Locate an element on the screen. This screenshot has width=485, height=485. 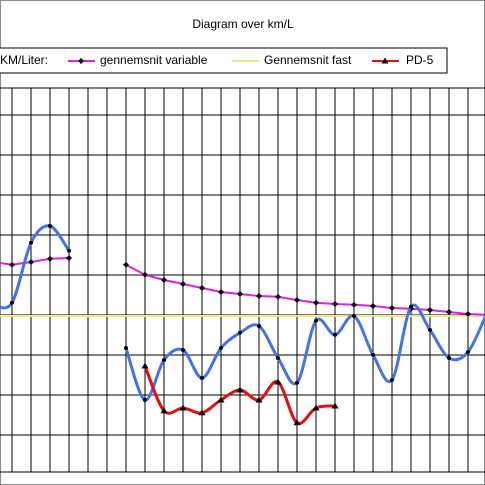
legend-label: PD-5 is located at coordinates (420, 60).